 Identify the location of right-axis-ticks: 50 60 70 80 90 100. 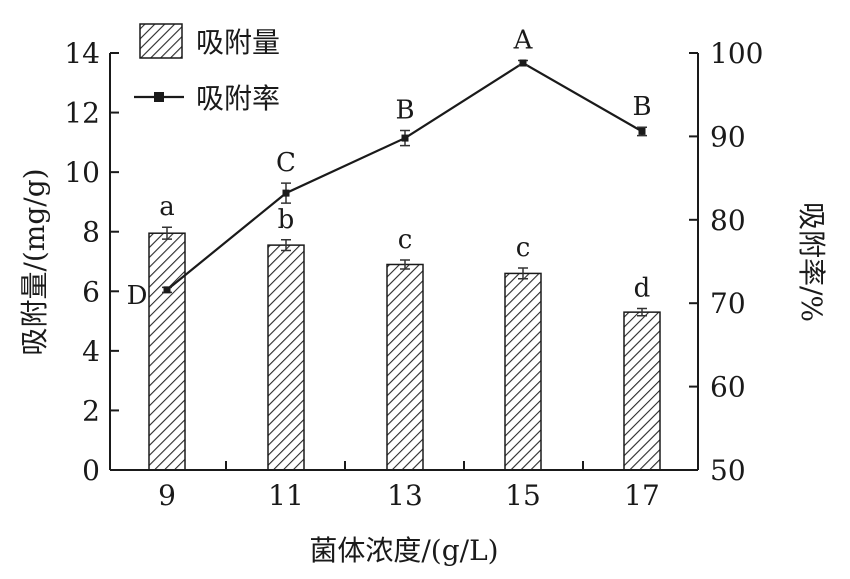
(726, 262).